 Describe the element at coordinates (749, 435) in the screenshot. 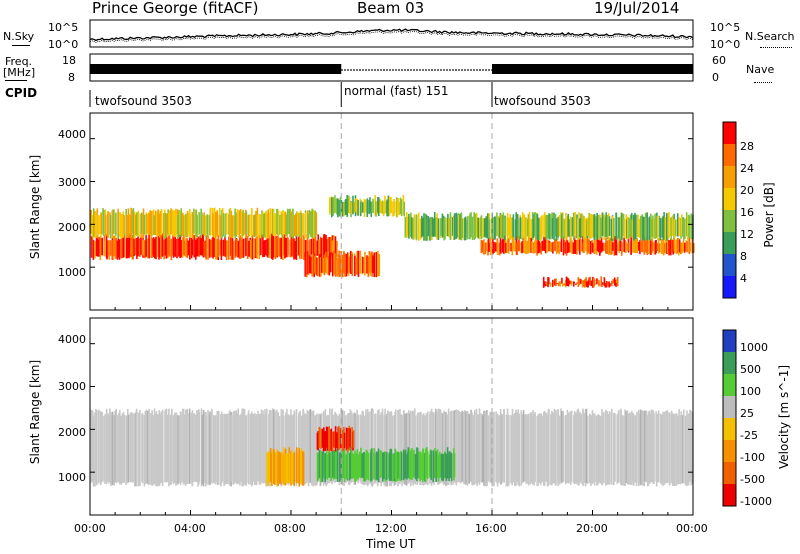

I see `velocity-cb-tick-m25: -25` at that location.